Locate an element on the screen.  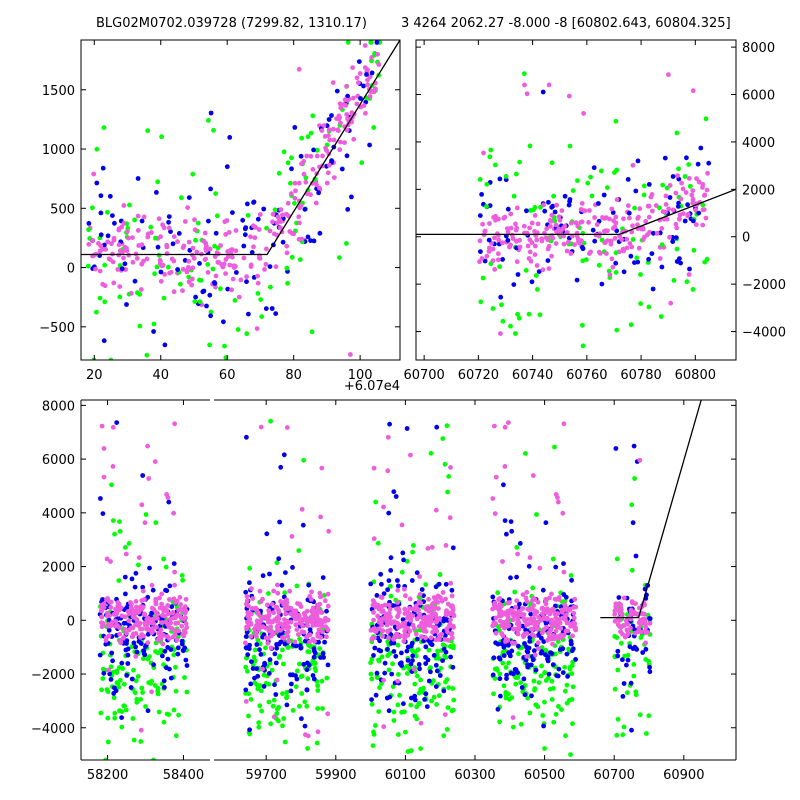
x-tick-label: 59900 is located at coordinates (335, 775).